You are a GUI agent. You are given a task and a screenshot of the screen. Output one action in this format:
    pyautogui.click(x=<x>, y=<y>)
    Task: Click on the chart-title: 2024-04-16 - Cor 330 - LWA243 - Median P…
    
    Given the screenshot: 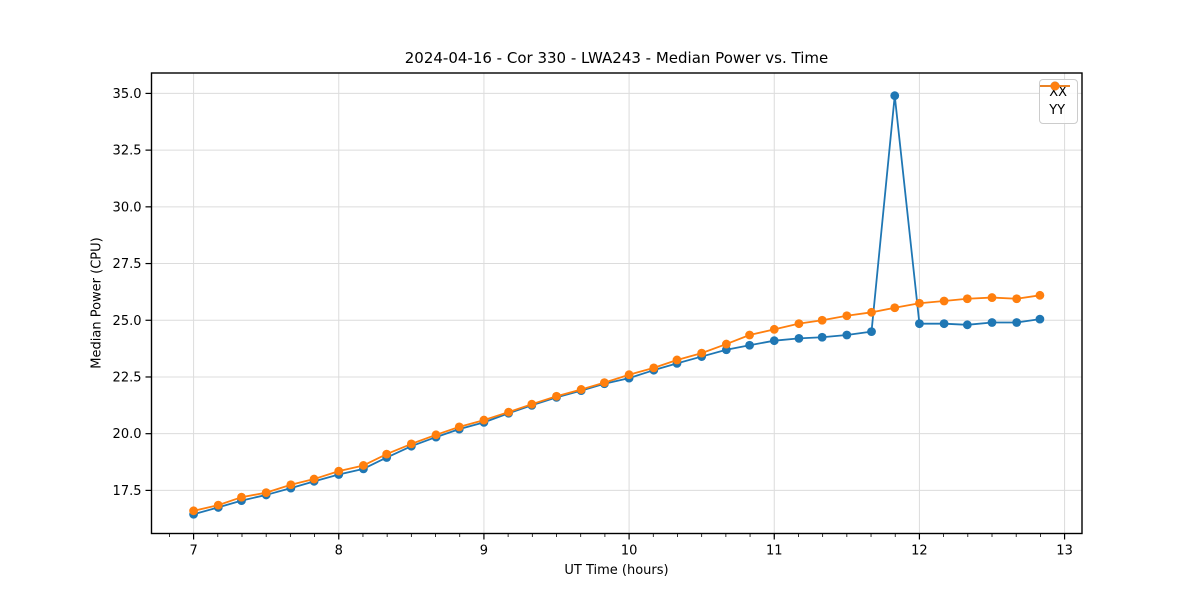 What is the action you would take?
    pyautogui.click(x=616, y=58)
    